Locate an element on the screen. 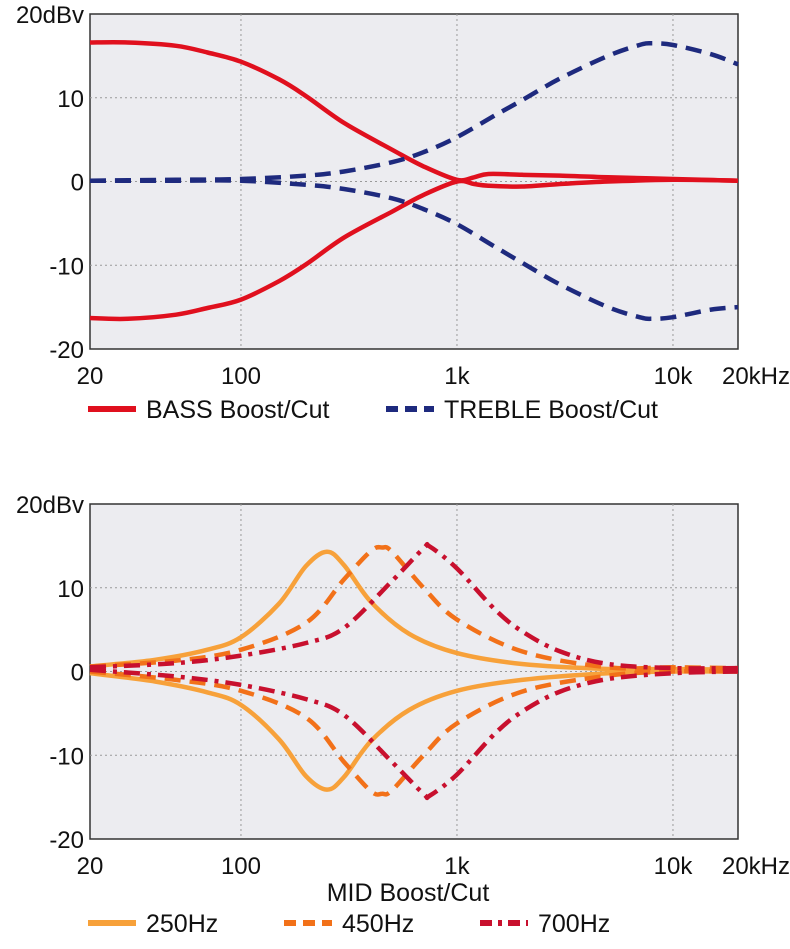 The image size is (790, 949). legend-label: TREBLE Boost/Cut is located at coordinates (551, 410).